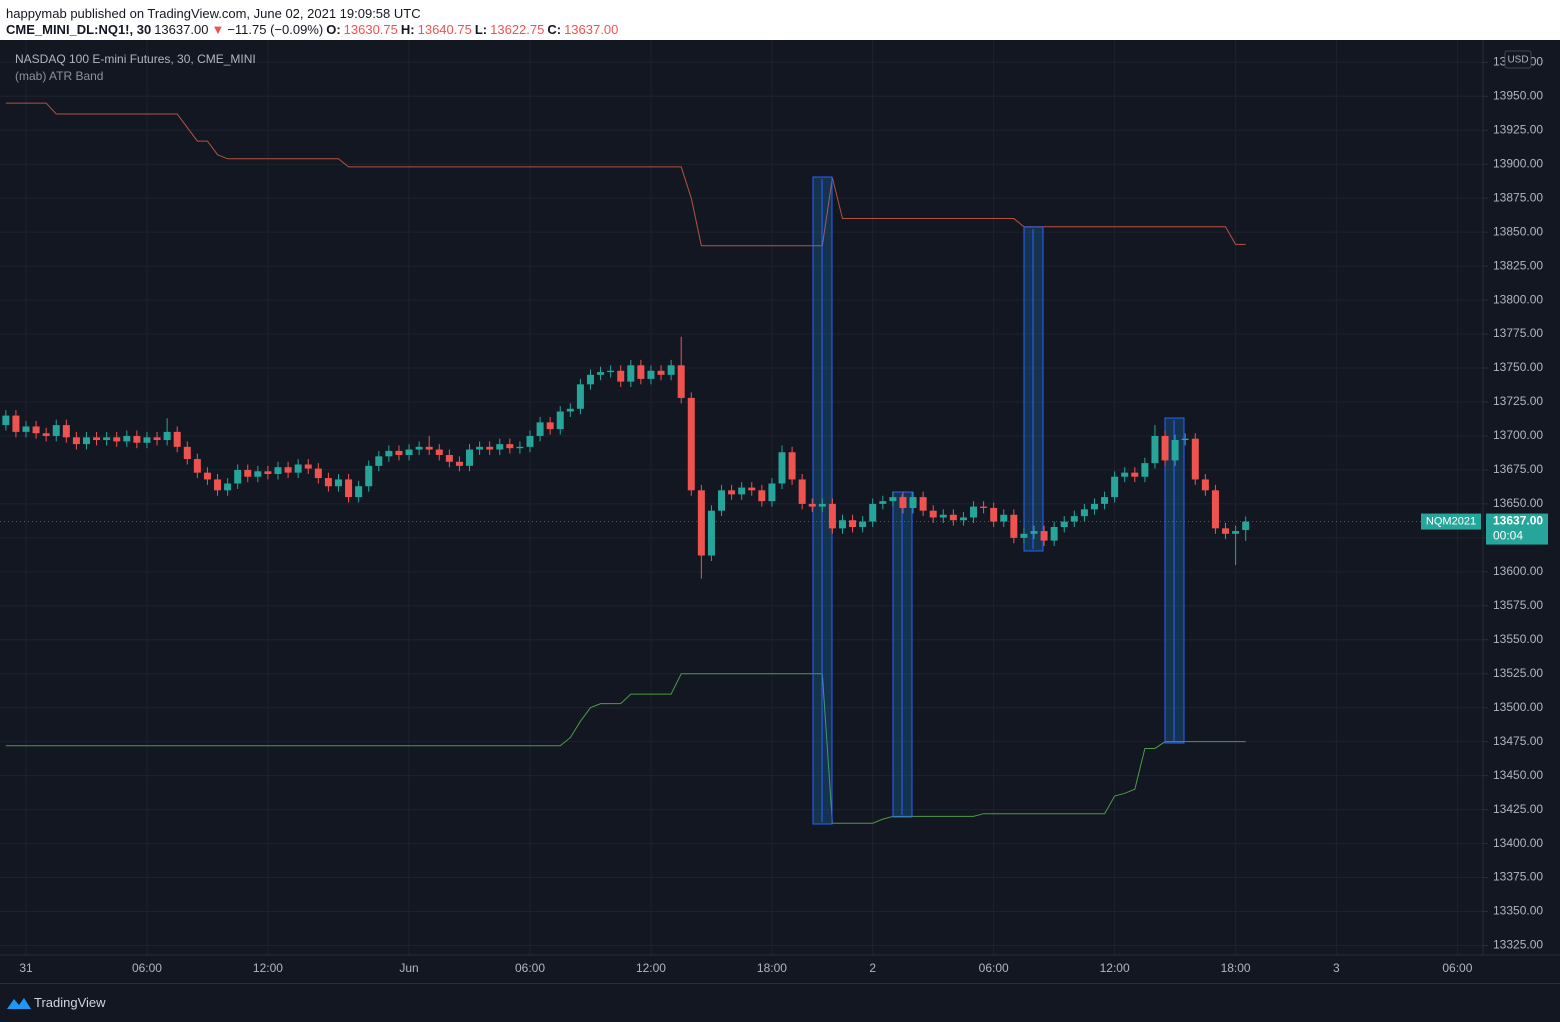 The image size is (1560, 1022). Describe the element at coordinates (135, 59) in the screenshot. I see `chart-title: NASDAQ 100 E-mini Futures, 30, CME_MINI` at that location.